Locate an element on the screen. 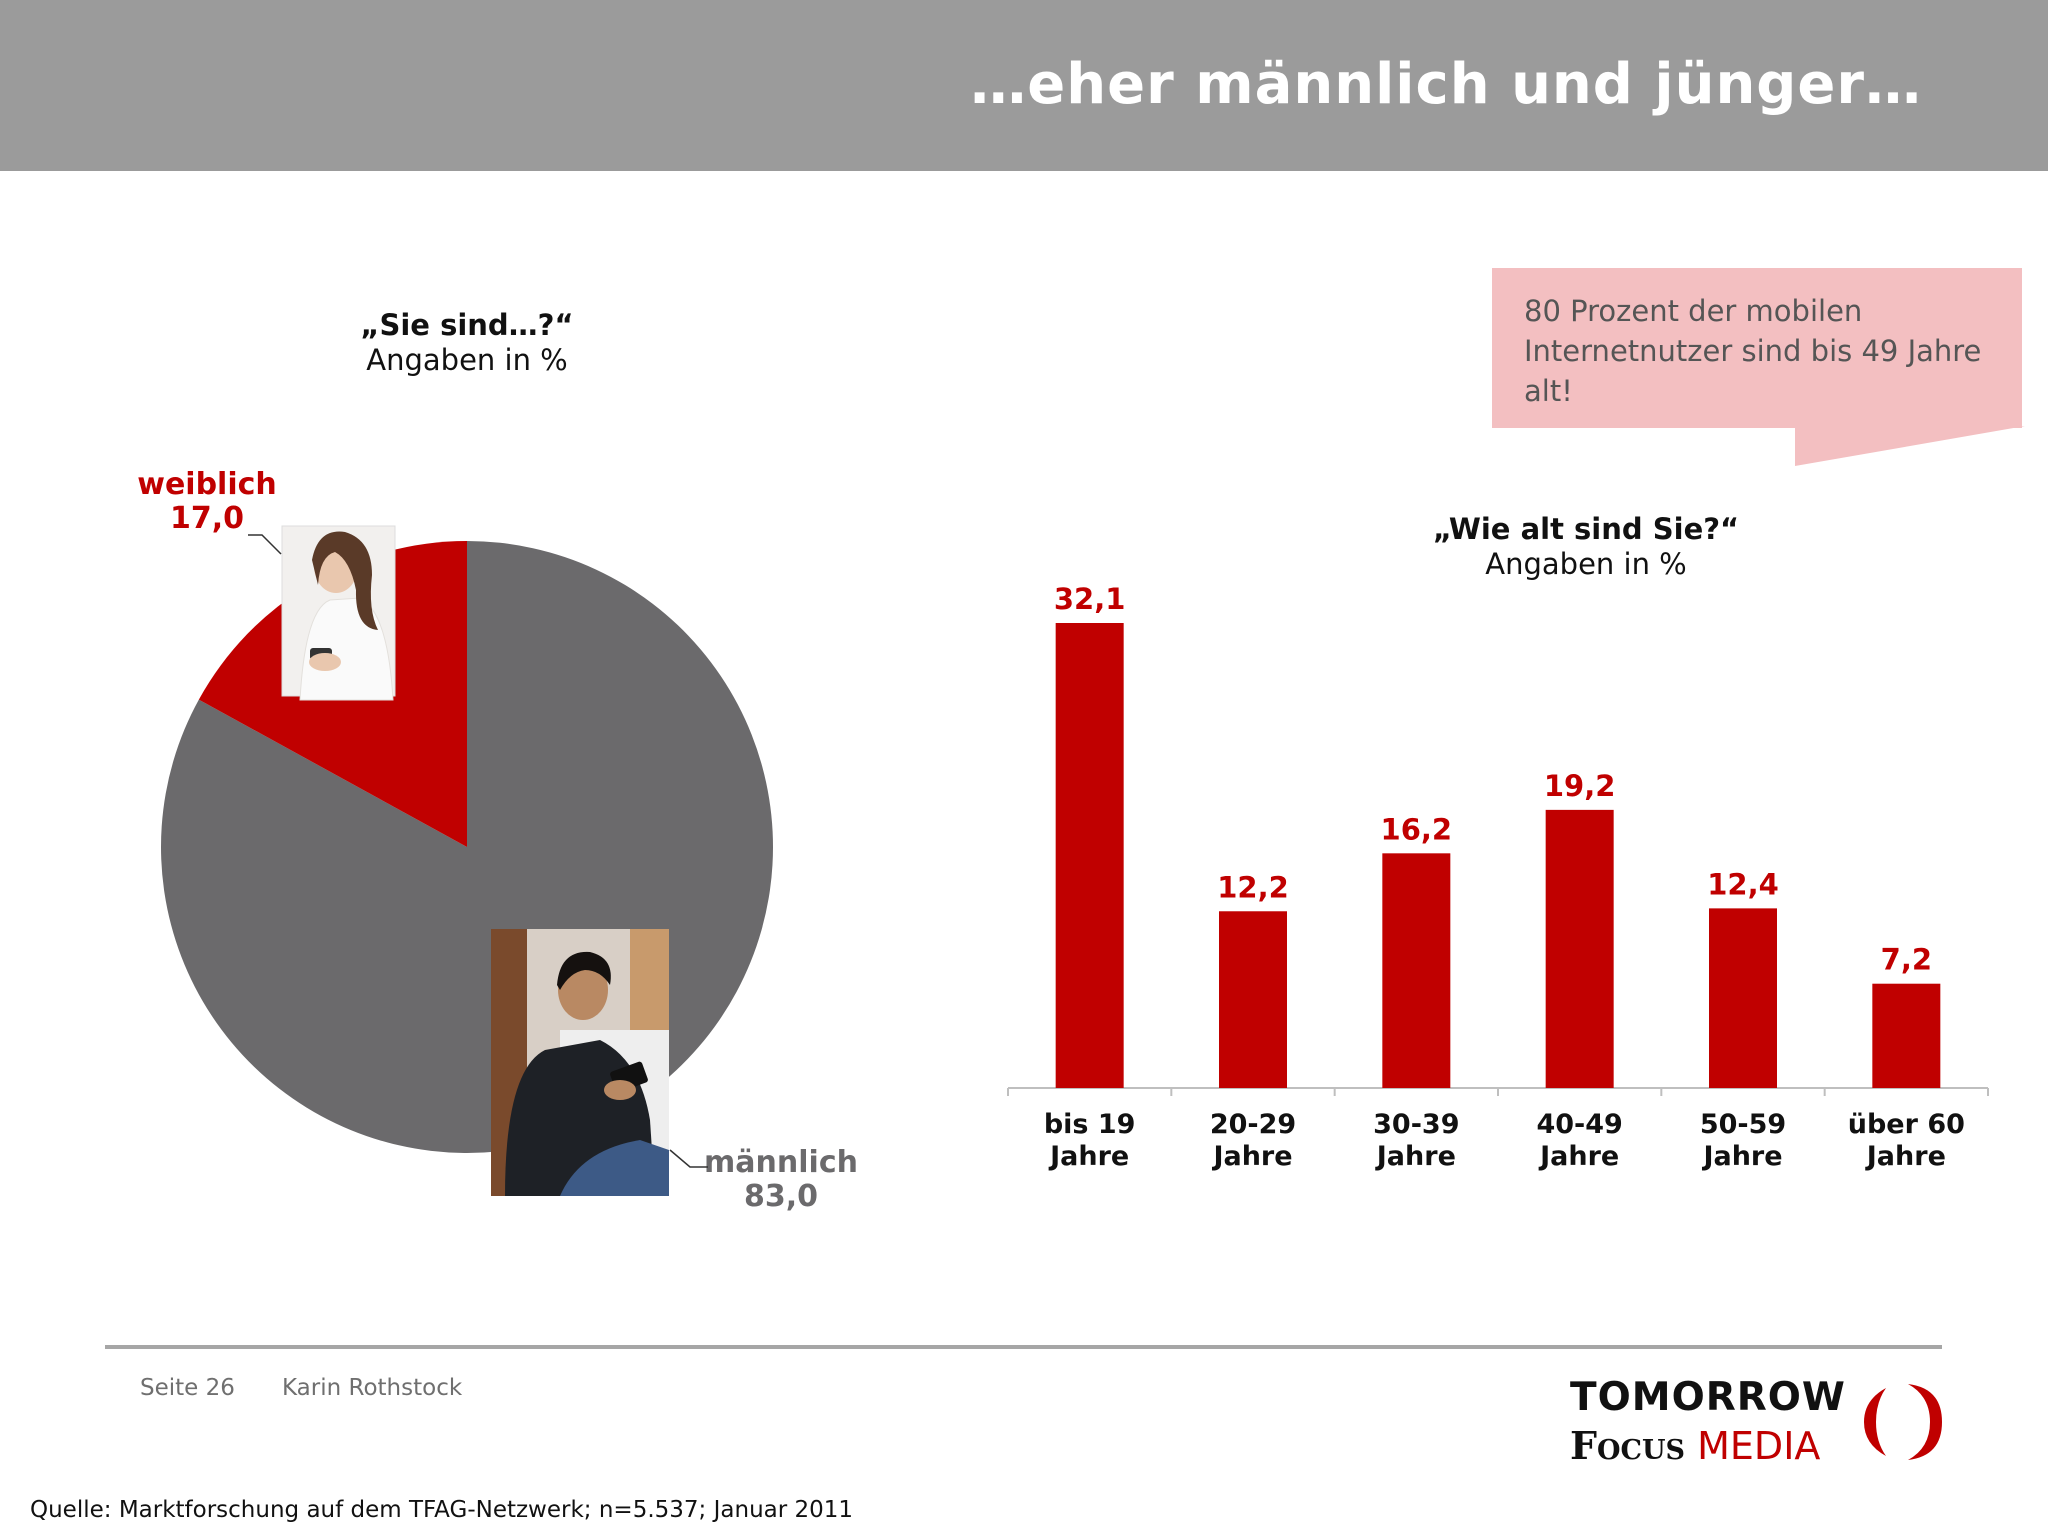 Image resolution: width=2048 pixels, height=1536 pixels. bar-chart-title: „Wie alt sind Sie?“ is located at coordinates (1586, 529).